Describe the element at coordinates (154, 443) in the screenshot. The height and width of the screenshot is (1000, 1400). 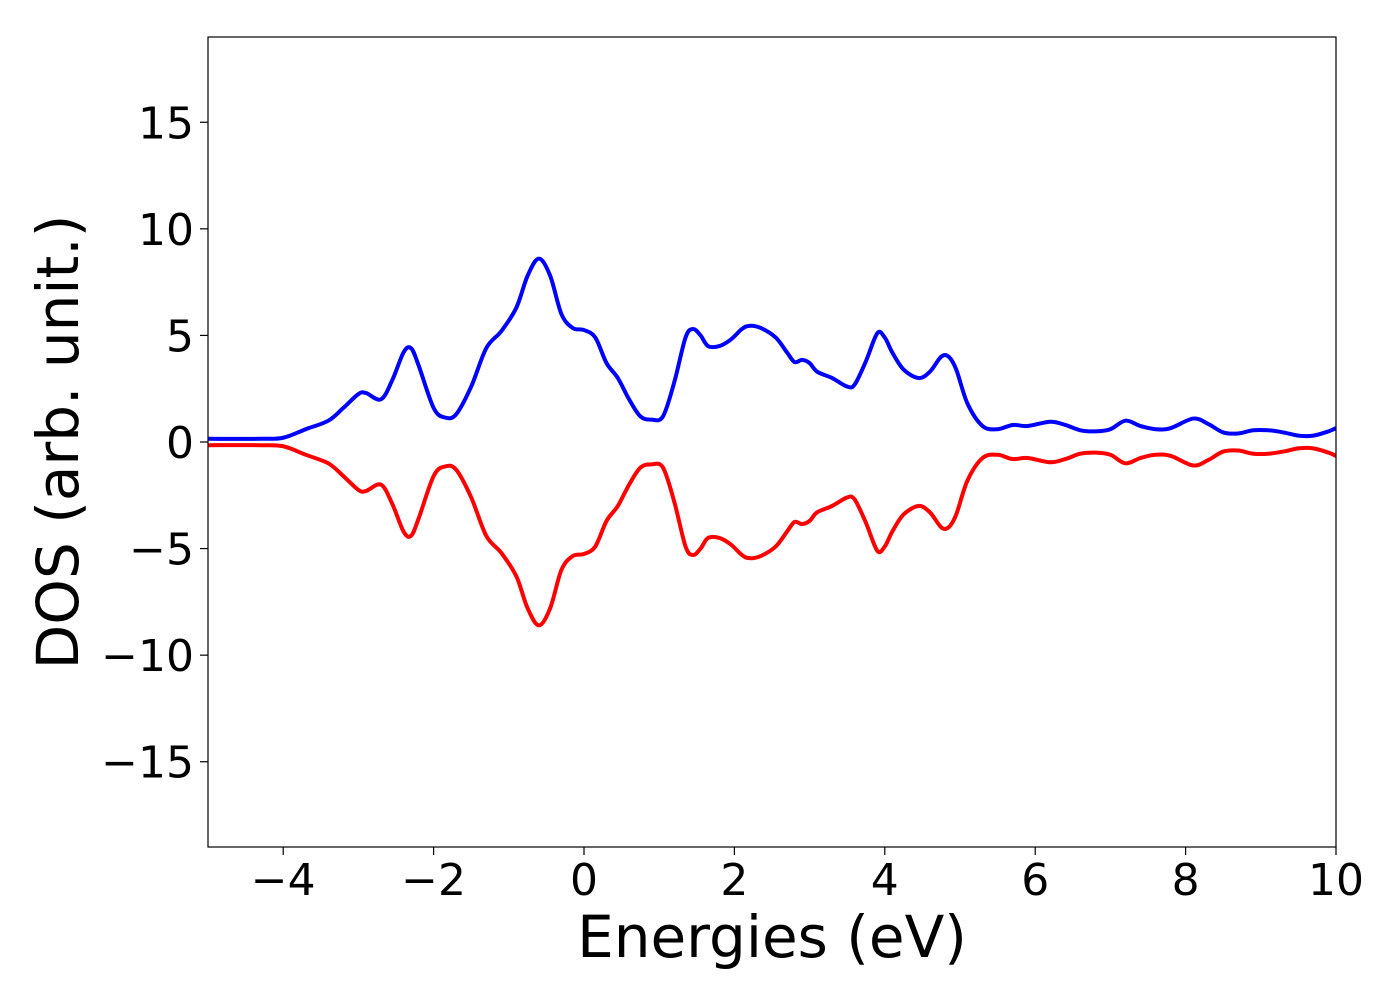
I see `y-axis-ticks: 15 10 5 0 −5 −10 −15` at that location.